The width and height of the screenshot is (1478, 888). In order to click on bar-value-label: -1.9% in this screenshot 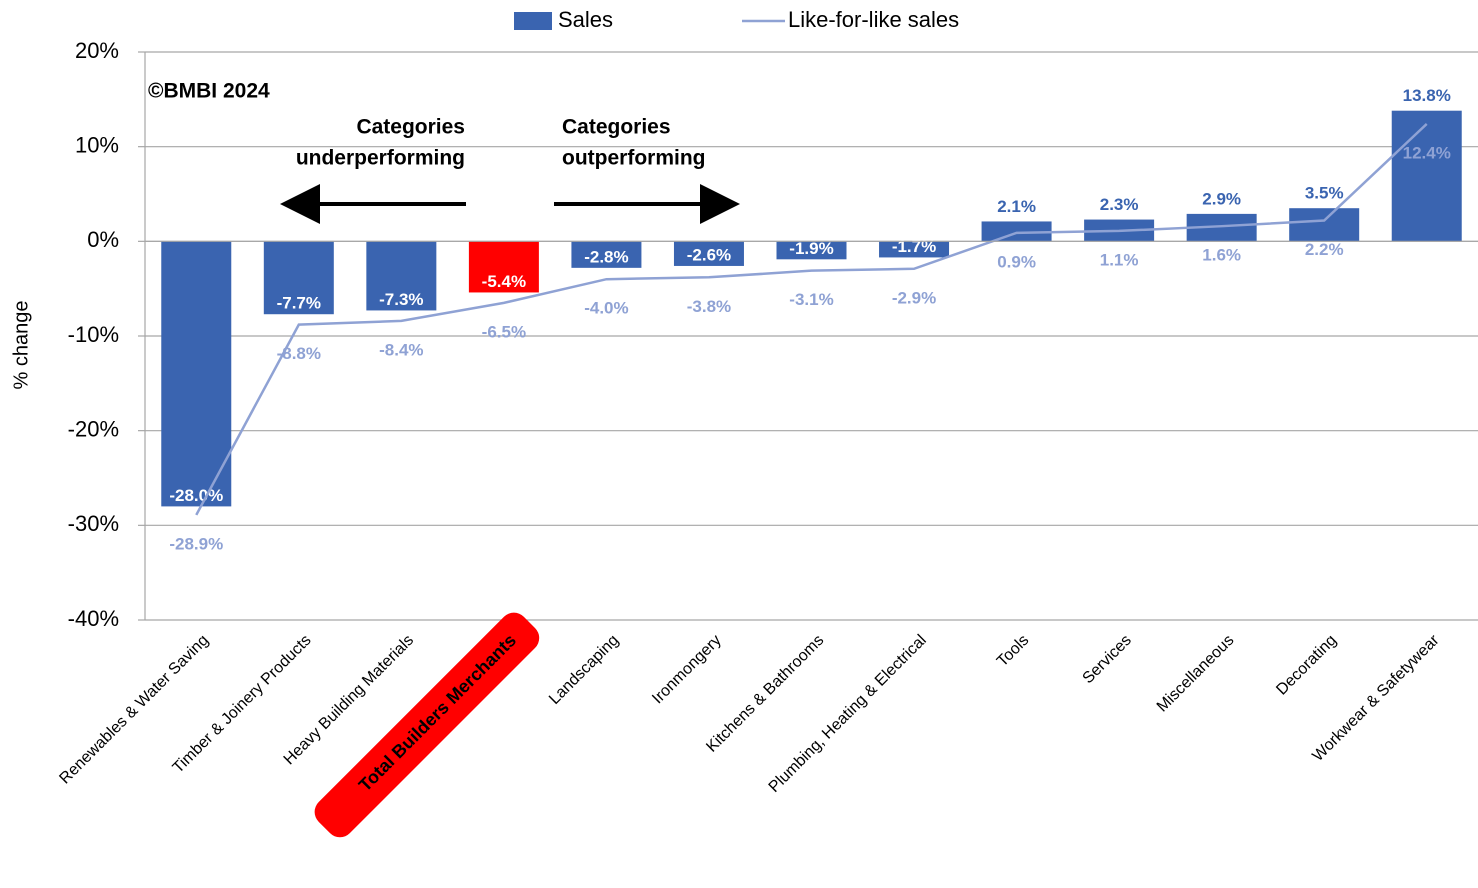, I will do `click(811, 248)`.